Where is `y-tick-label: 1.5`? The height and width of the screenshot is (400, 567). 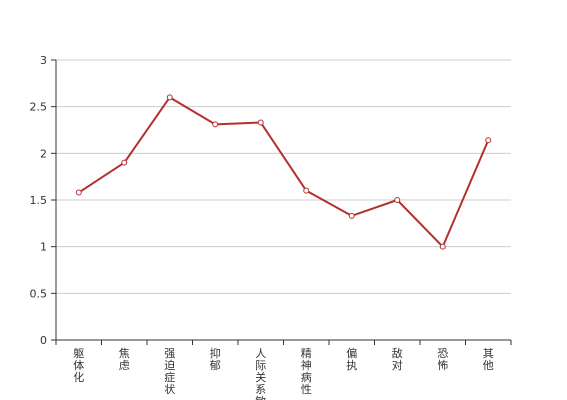 y-tick-label: 1.5 is located at coordinates (39, 200).